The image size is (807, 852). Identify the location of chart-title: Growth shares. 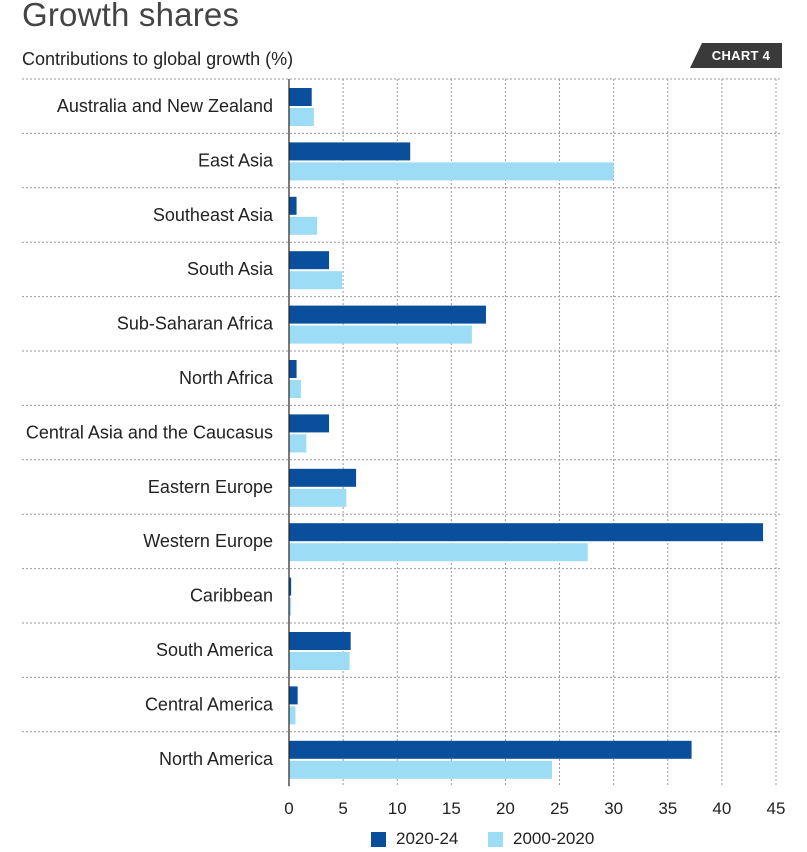
(131, 16).